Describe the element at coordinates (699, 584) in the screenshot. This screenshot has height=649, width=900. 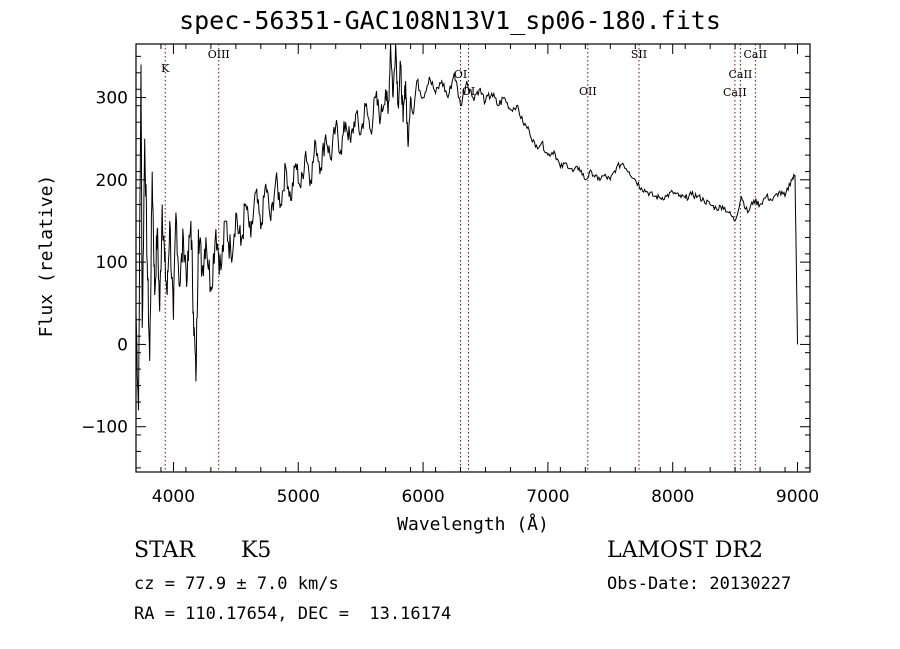
I see `observation-date: Obs-Date: 20130227` at that location.